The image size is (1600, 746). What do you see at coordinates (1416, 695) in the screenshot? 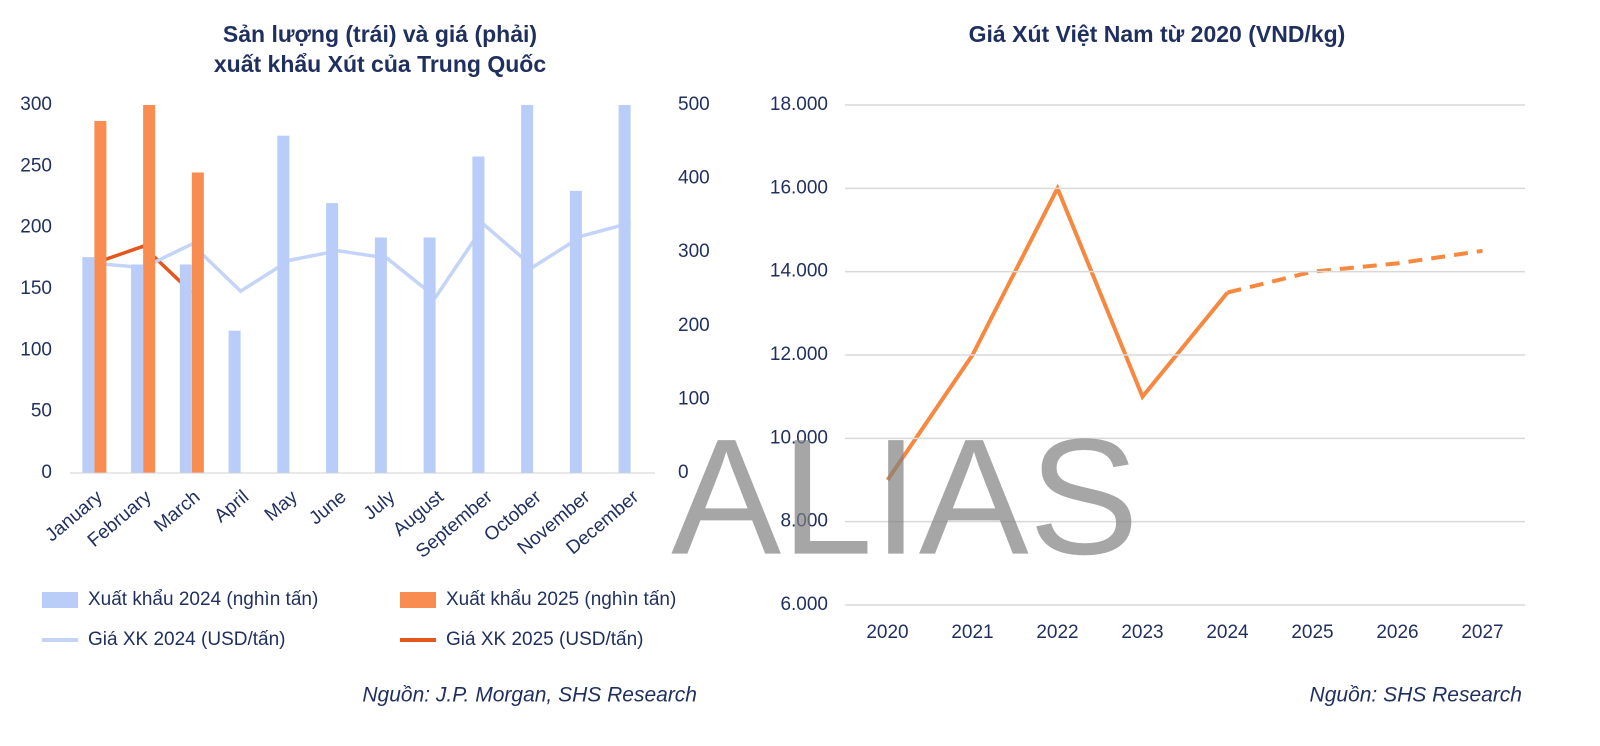
I see `source: Nguồn: SHS Research` at bounding box center [1416, 695].